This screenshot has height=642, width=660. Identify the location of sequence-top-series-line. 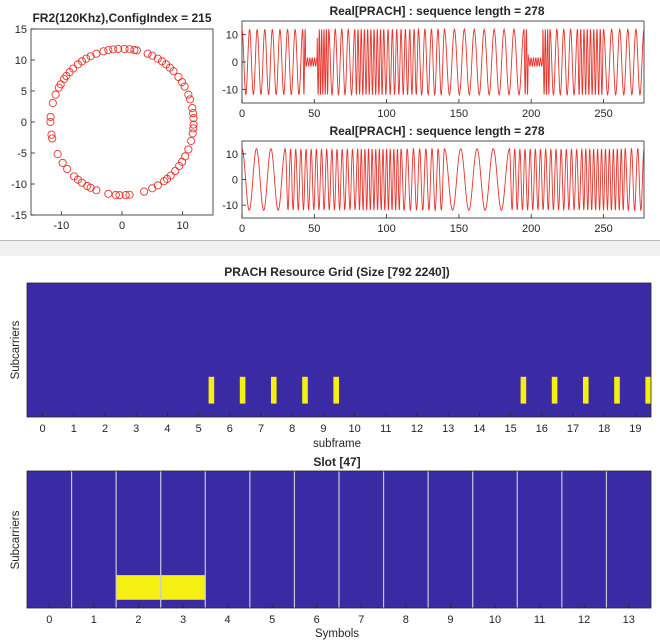
(443, 62).